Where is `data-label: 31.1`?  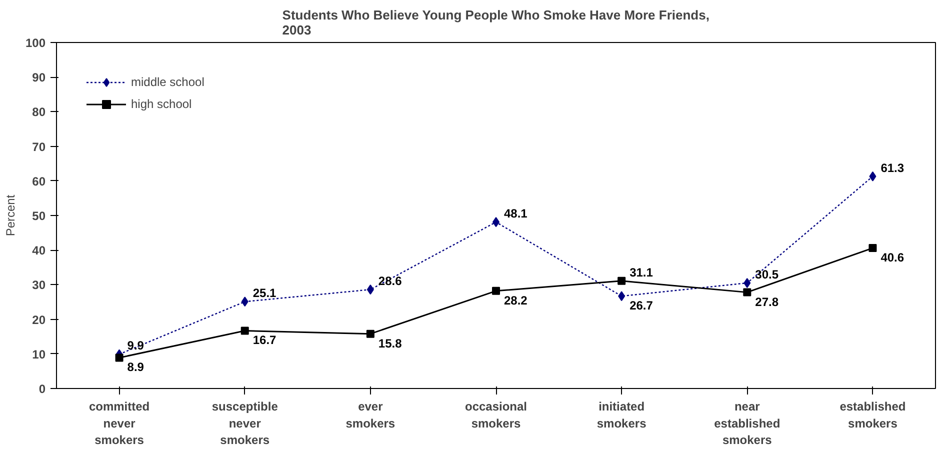 data-label: 31.1 is located at coordinates (642, 272).